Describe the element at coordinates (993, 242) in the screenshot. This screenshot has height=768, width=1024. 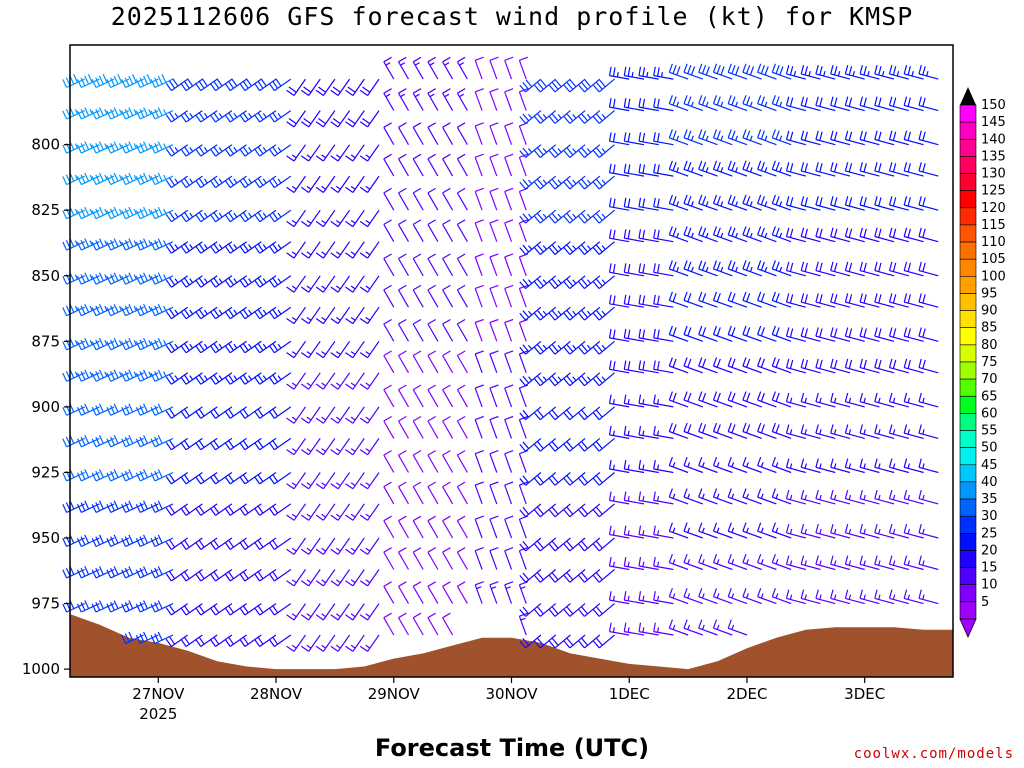
I see `colorbar-label: 110` at that location.